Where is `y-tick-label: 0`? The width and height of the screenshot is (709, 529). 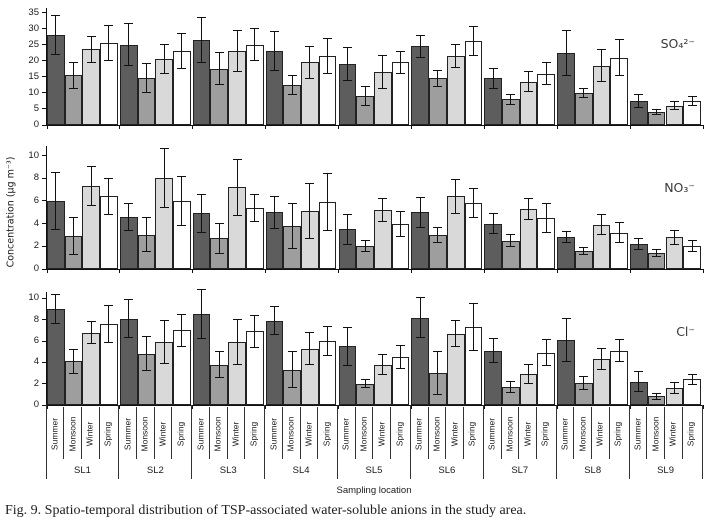 y-tick-label: 0 is located at coordinates (36, 268).